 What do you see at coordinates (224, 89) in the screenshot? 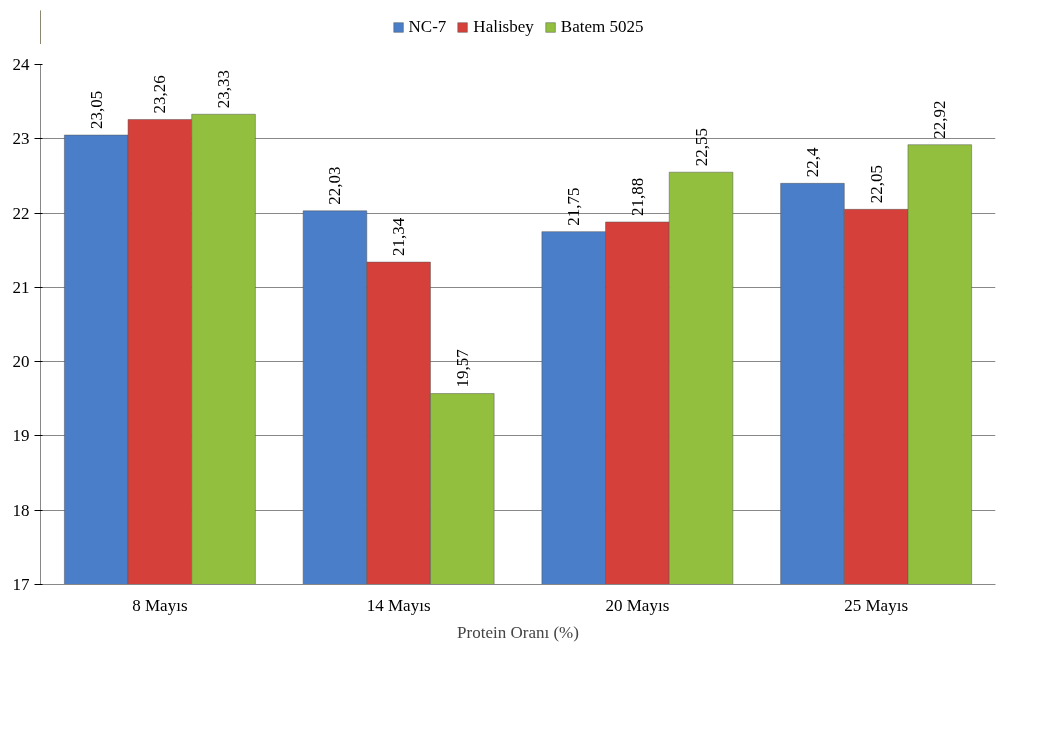
I see `data-label: 23,33` at bounding box center [224, 89].